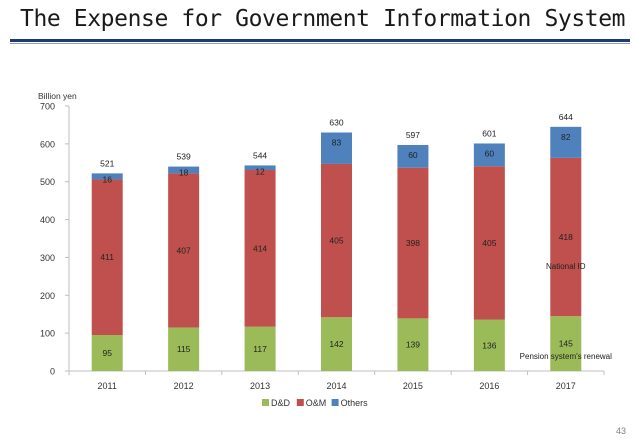  What do you see at coordinates (260, 171) in the screenshot?
I see `data-label: 12` at bounding box center [260, 171].